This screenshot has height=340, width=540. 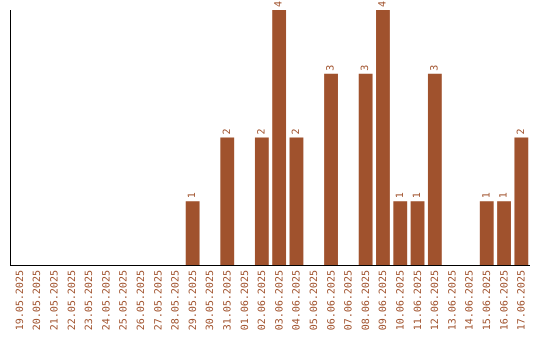 I want to click on x-tick-label: 06.06.2025, so click(x=332, y=300).